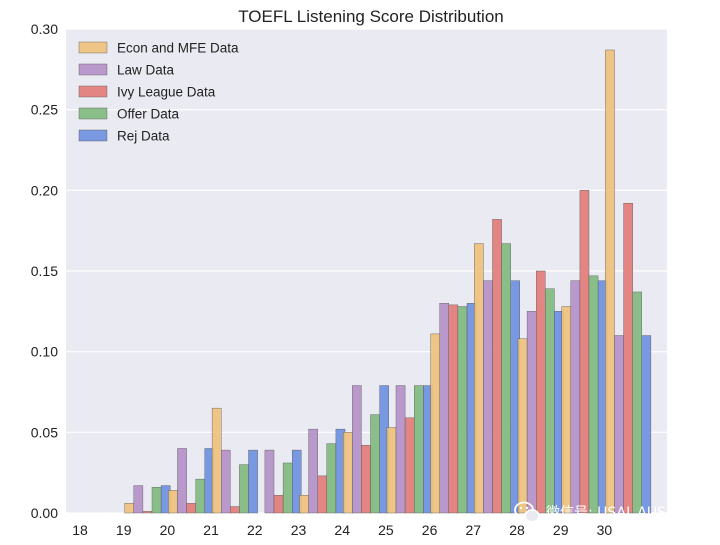 The image size is (720, 545). Describe the element at coordinates (178, 48) in the screenshot. I see `legend-label: Econ and MFE Data` at that location.